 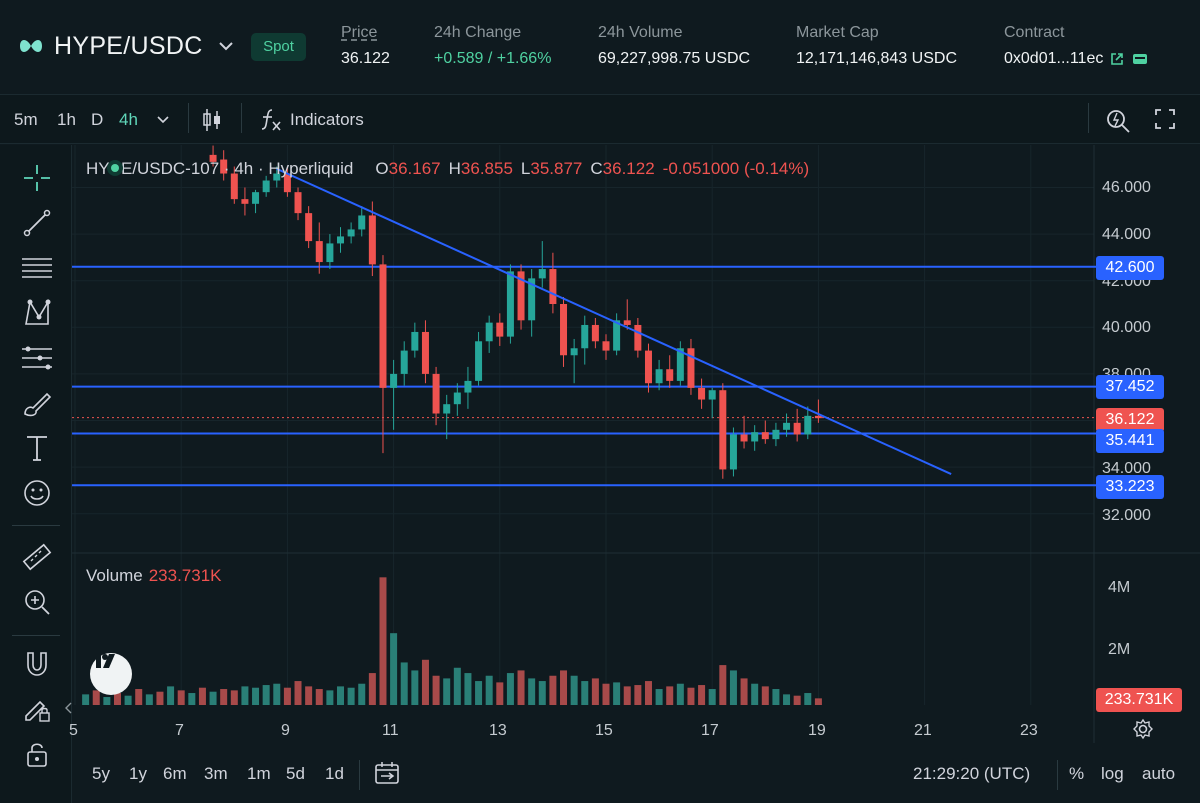 I want to click on contract-address: 0x0d01...11ec, so click(x=1054, y=58).